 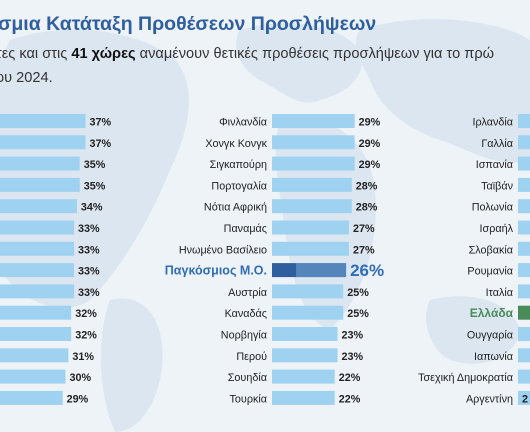 I want to click on country-label: Ιταλία, so click(x=499, y=293).